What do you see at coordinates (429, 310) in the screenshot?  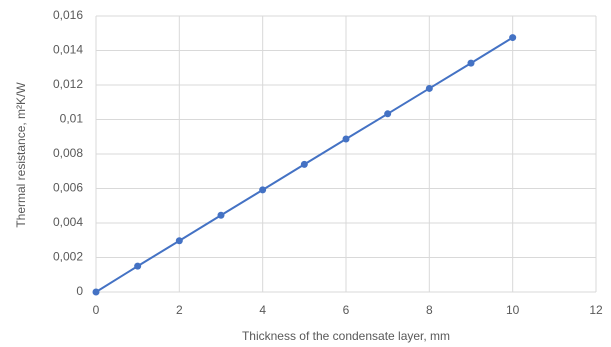 I see `x-tick-label: 8` at bounding box center [429, 310].